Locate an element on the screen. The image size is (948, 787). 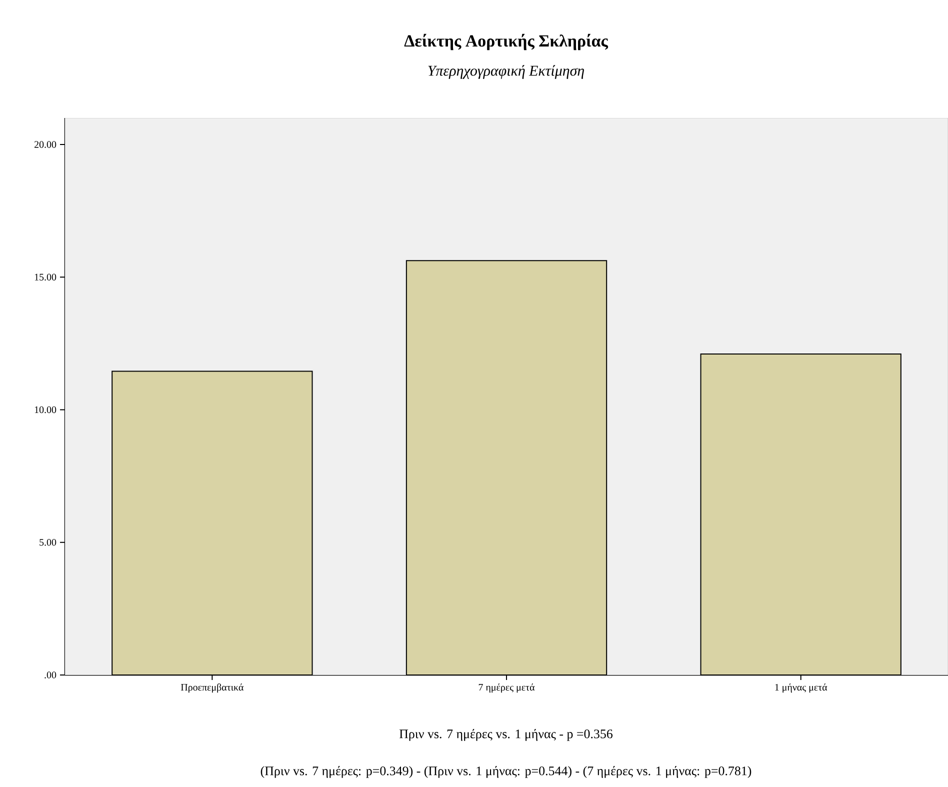
y-tick-label: 5.00 is located at coordinates (48, 542).